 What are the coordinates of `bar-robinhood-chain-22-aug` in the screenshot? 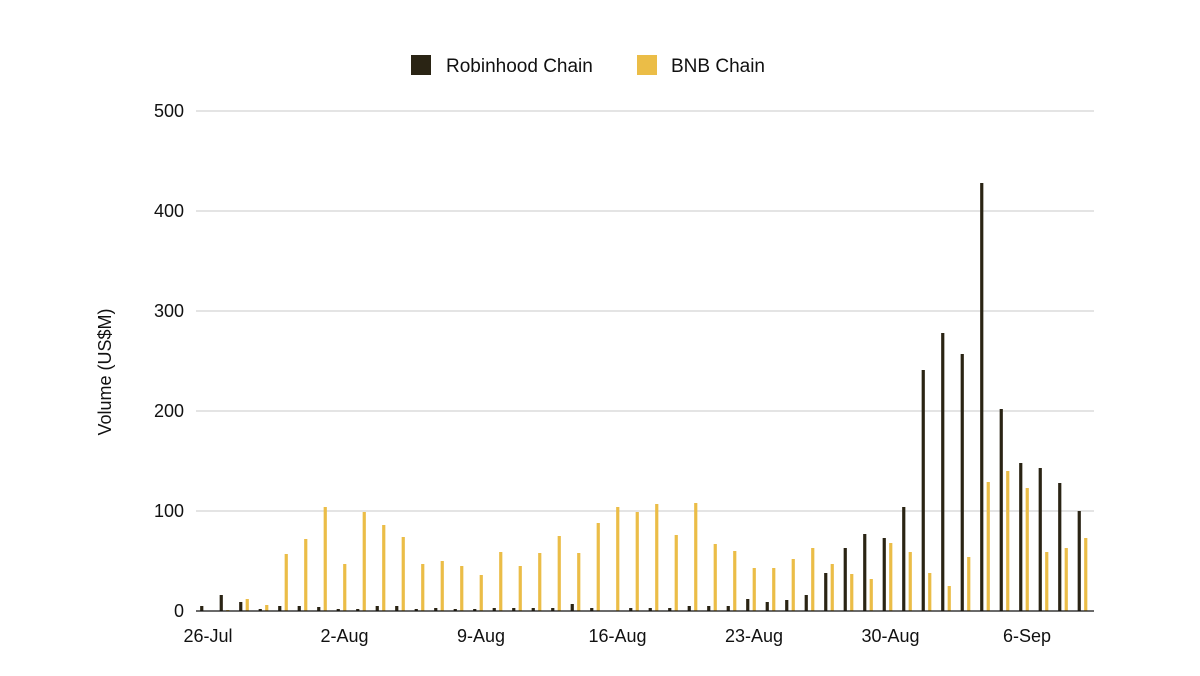 It's located at (728, 608).